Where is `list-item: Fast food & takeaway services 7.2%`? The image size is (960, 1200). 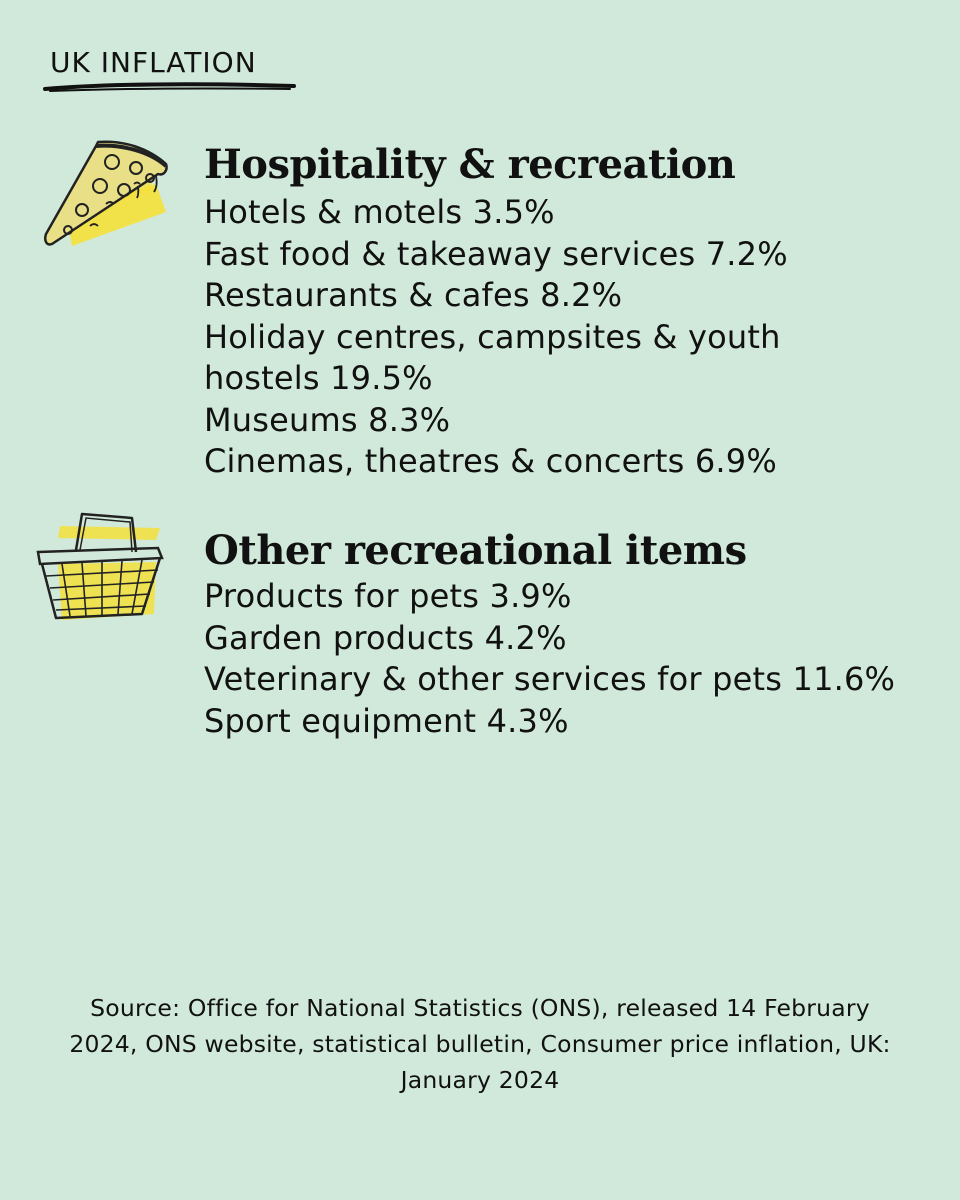 list-item: Fast food & takeaway services 7.2% is located at coordinates (496, 253).